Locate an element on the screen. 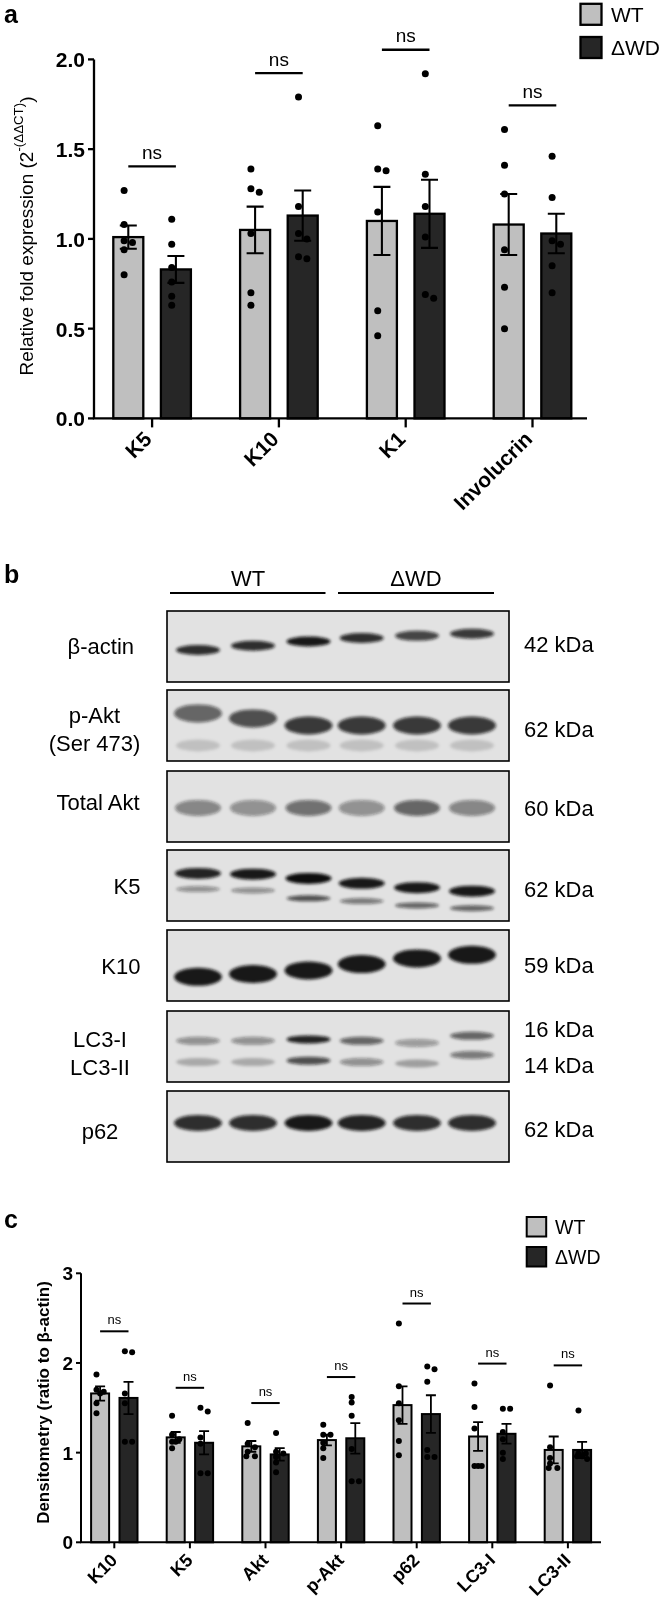 This screenshot has width=664, height=1611. text: β-actin is located at coordinates (100, 646).